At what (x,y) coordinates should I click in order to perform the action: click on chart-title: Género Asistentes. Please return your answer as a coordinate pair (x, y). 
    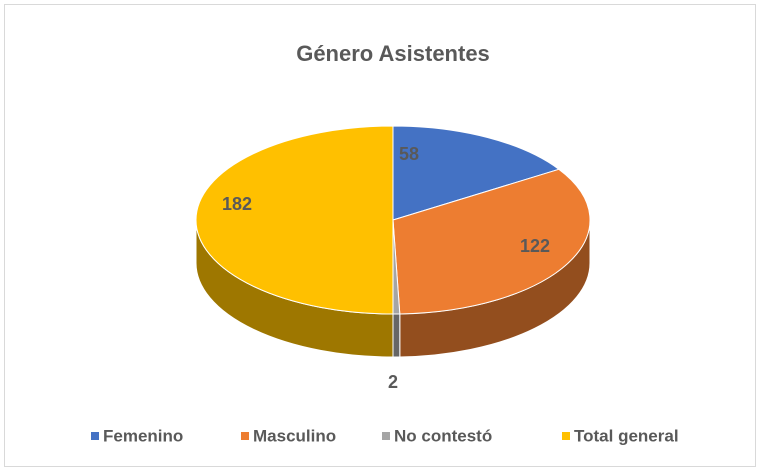
    Looking at the image, I should click on (393, 53).